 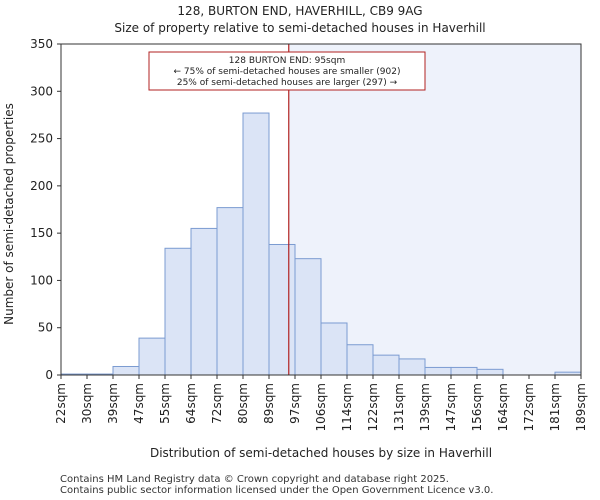 What do you see at coordinates (503, 407) in the screenshot?
I see `x-tick-label: 164sqm` at bounding box center [503, 407].